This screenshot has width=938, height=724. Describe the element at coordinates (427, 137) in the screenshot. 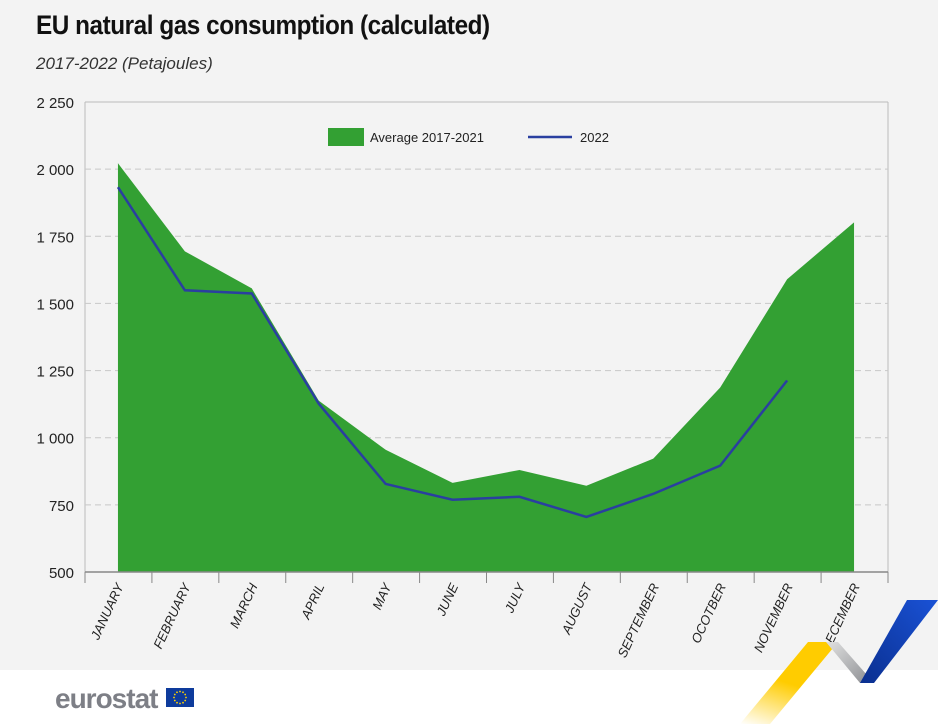

I see `legend-label-average: Average 2017-2021` at that location.